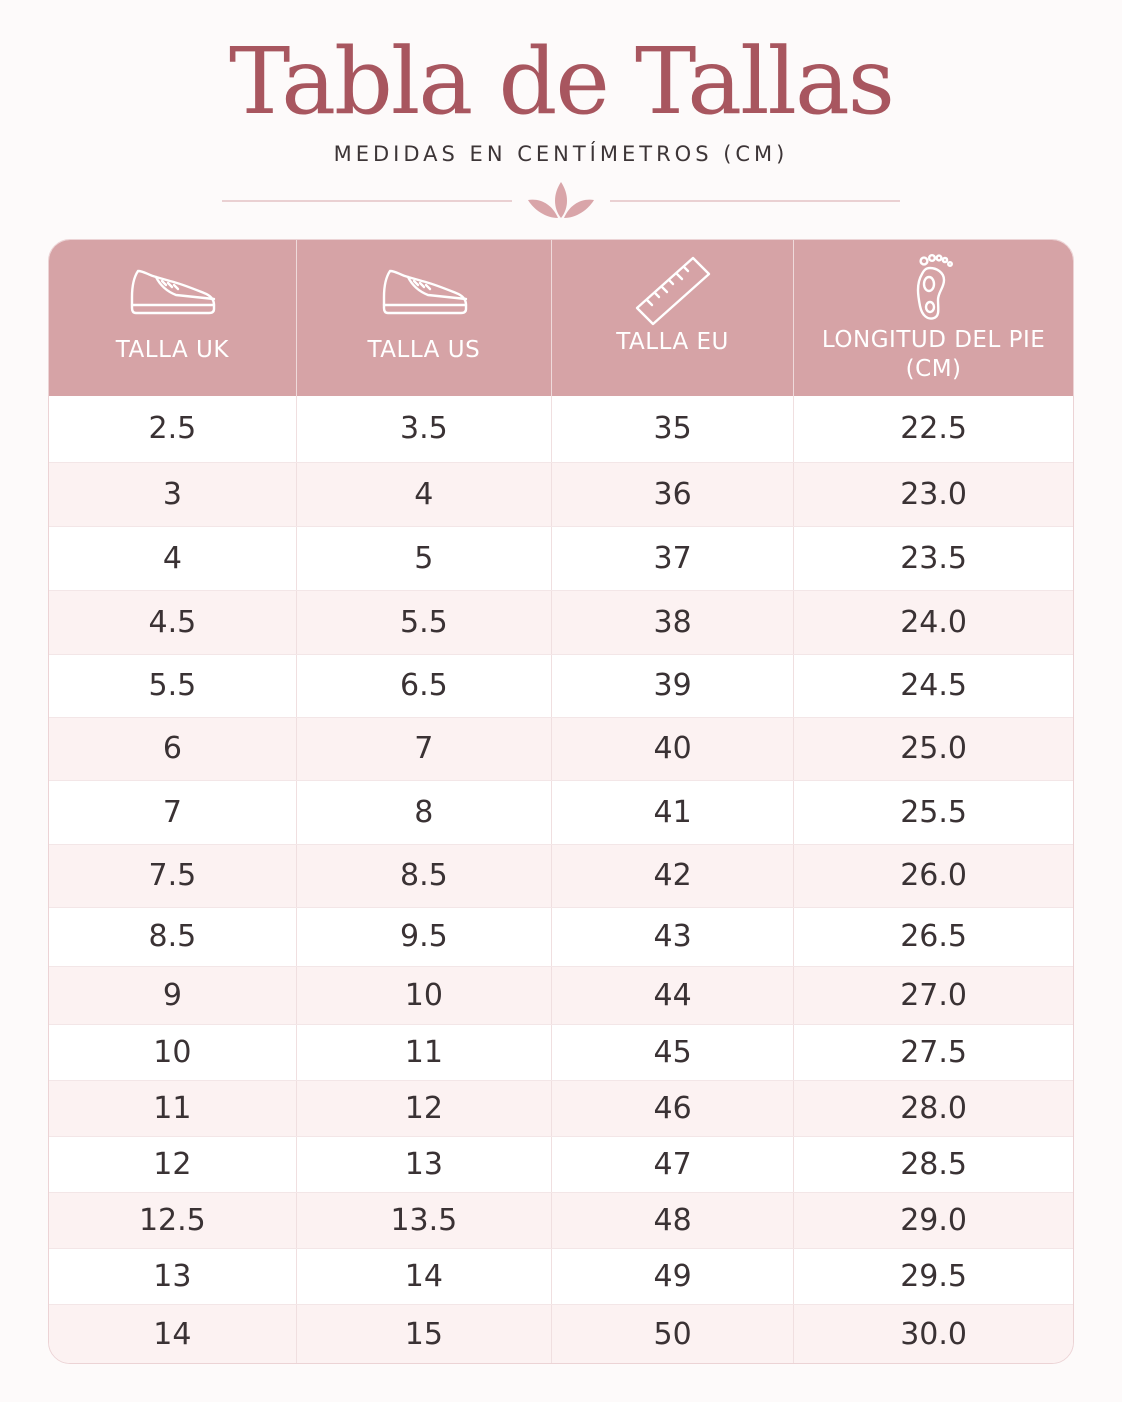  I want to click on us-size-cell: 12, so click(424, 1108).